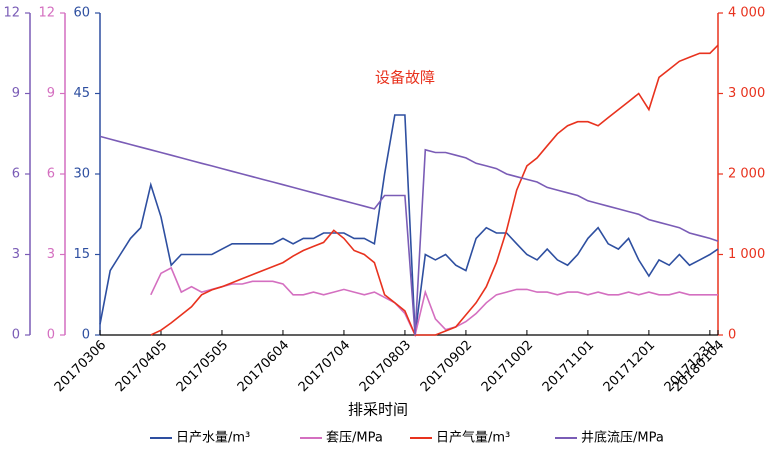 The height and width of the screenshot is (452, 767). What do you see at coordinates (405, 78) in the screenshot?
I see `annotation: 设备故障` at bounding box center [405, 78].